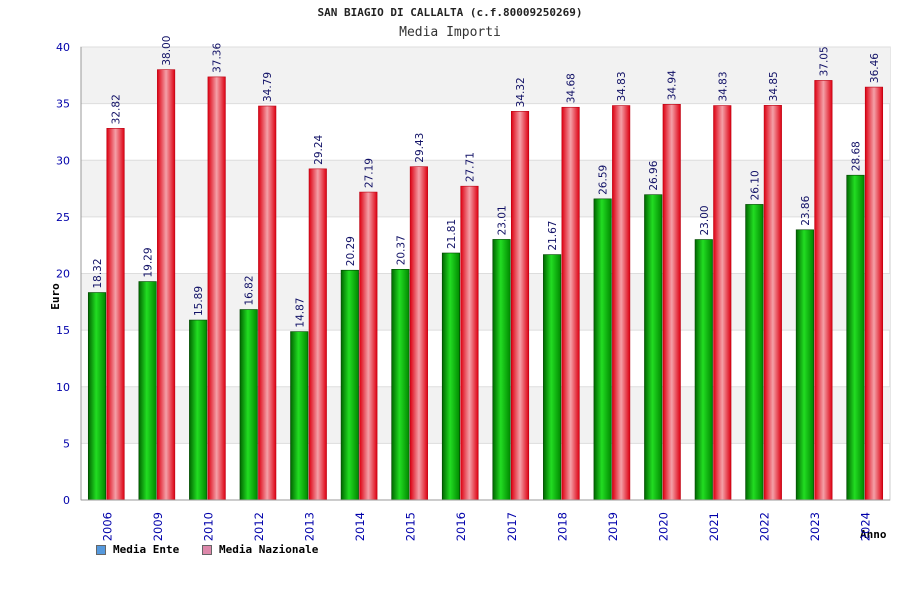  I want to click on data-label: 34.68, so click(572, 88).